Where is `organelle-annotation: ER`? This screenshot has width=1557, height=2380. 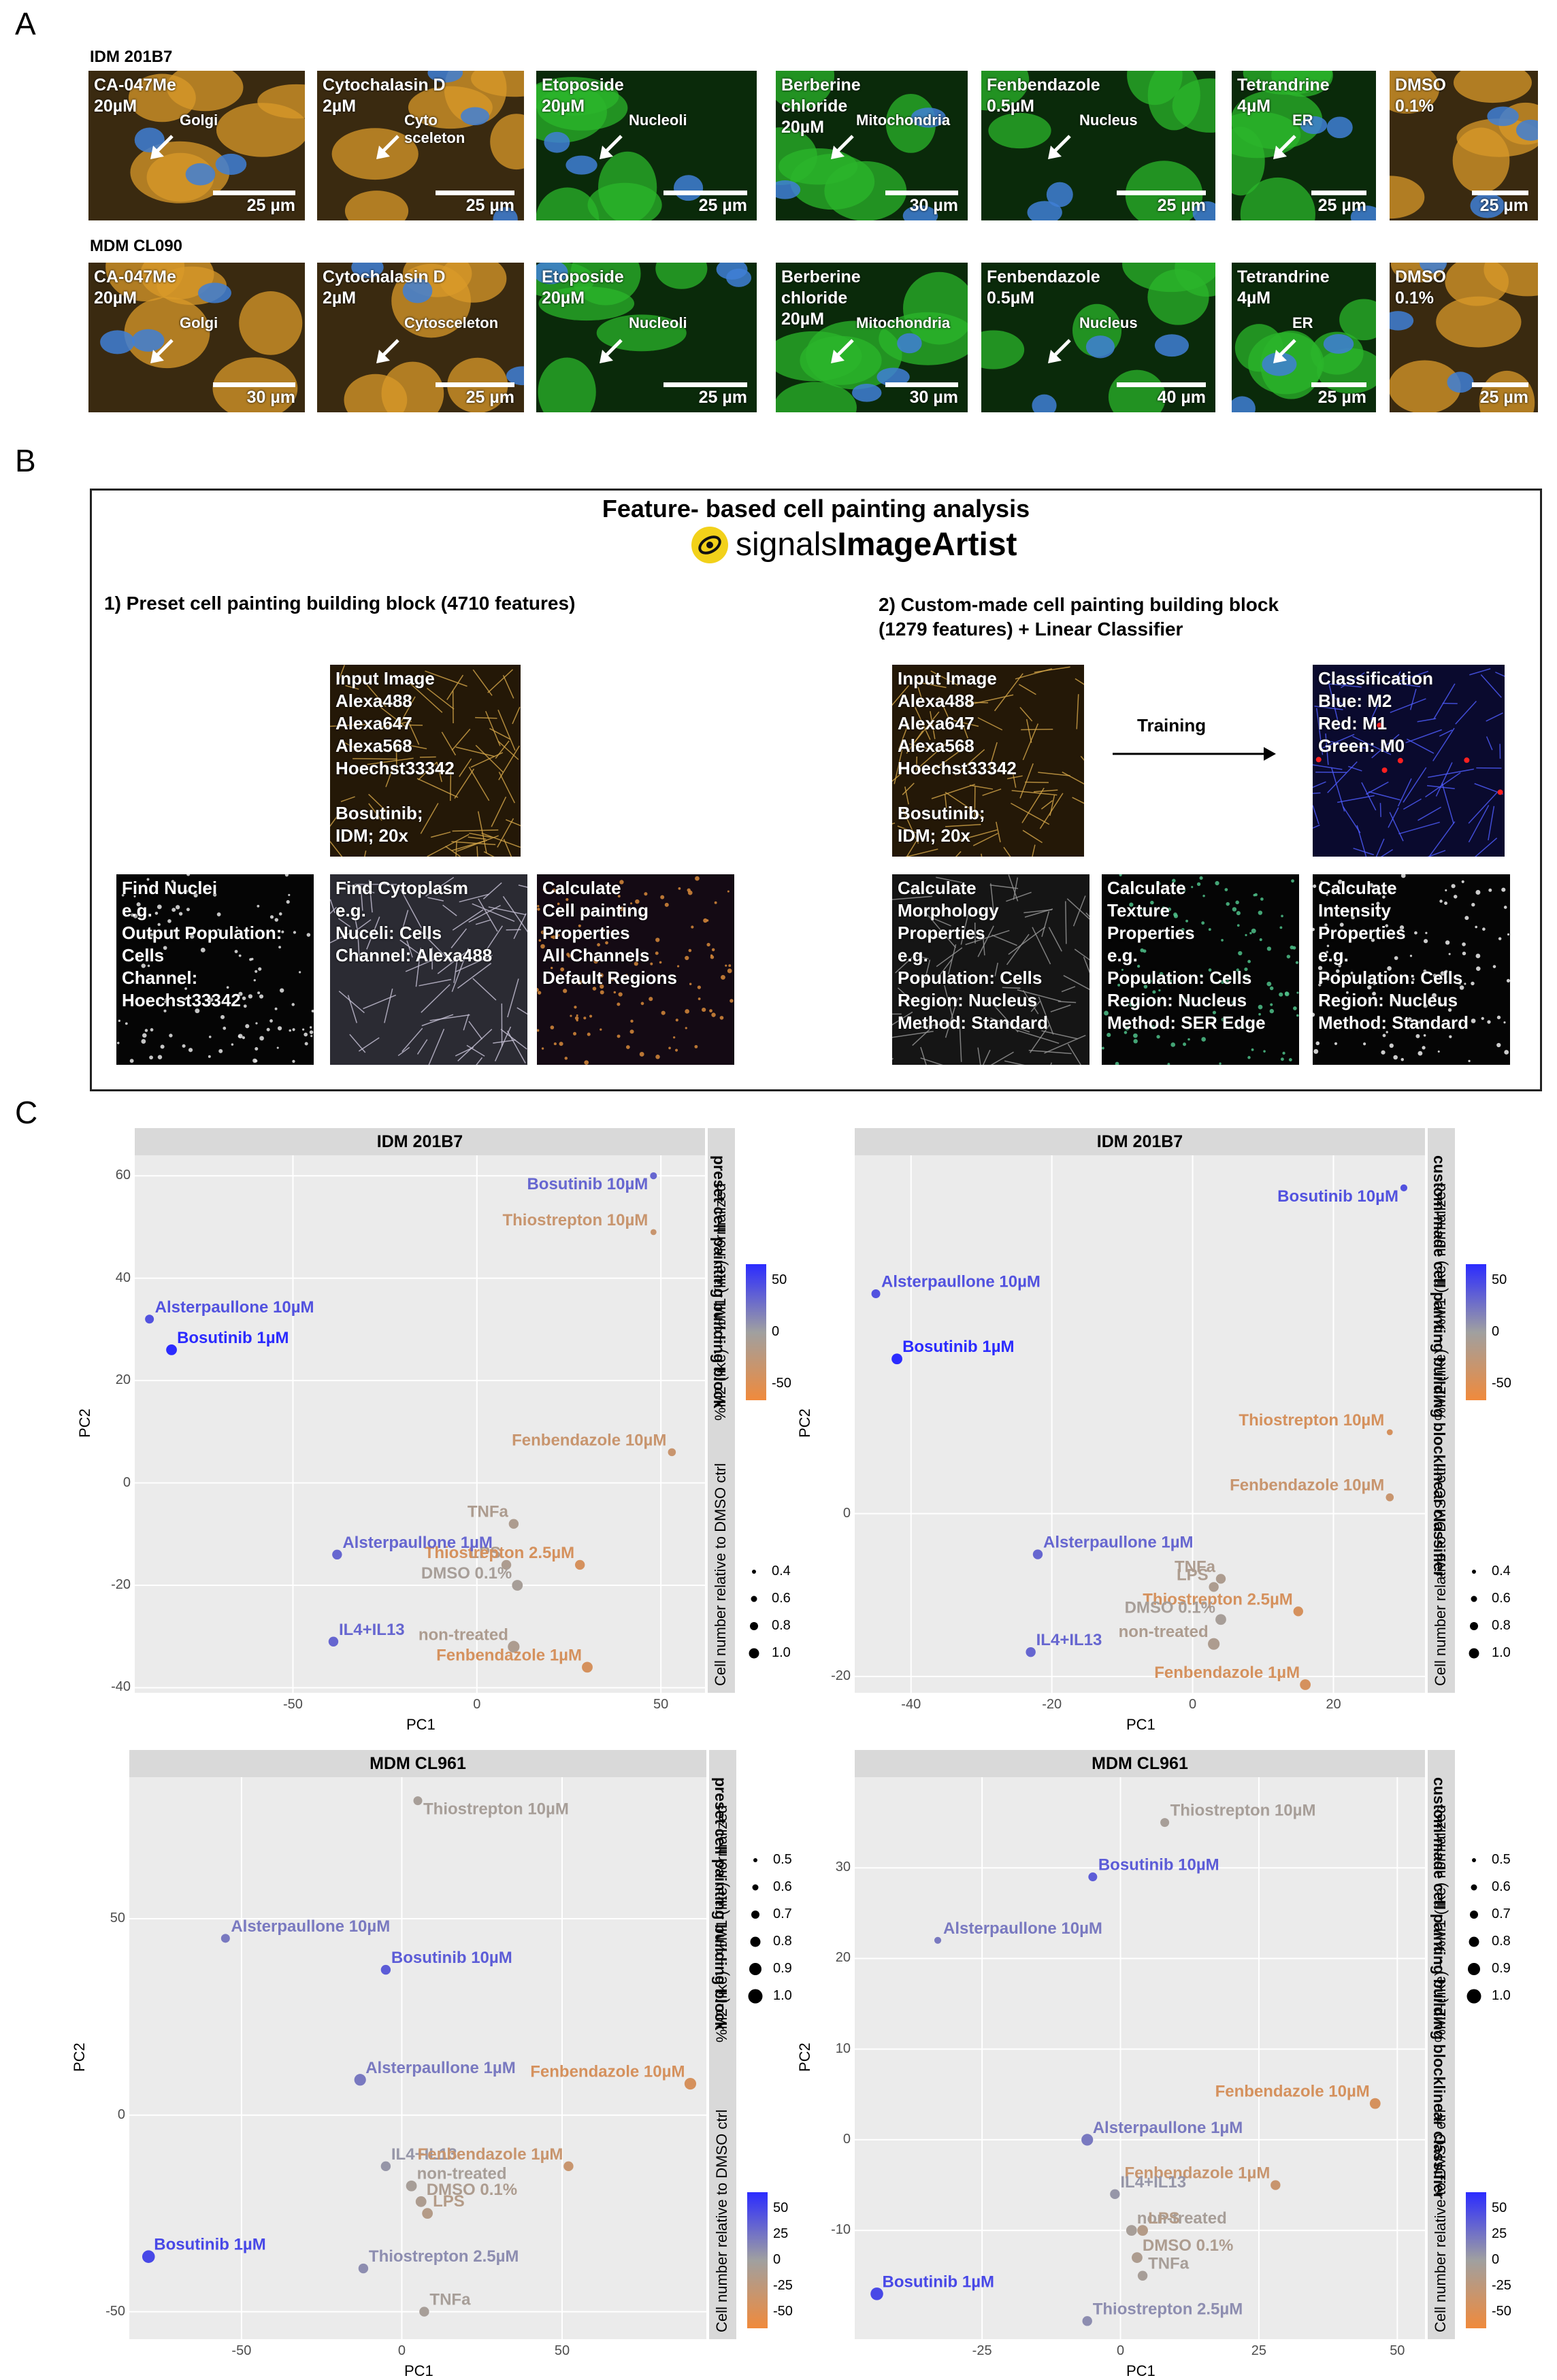 organelle-annotation: ER is located at coordinates (1302, 323).